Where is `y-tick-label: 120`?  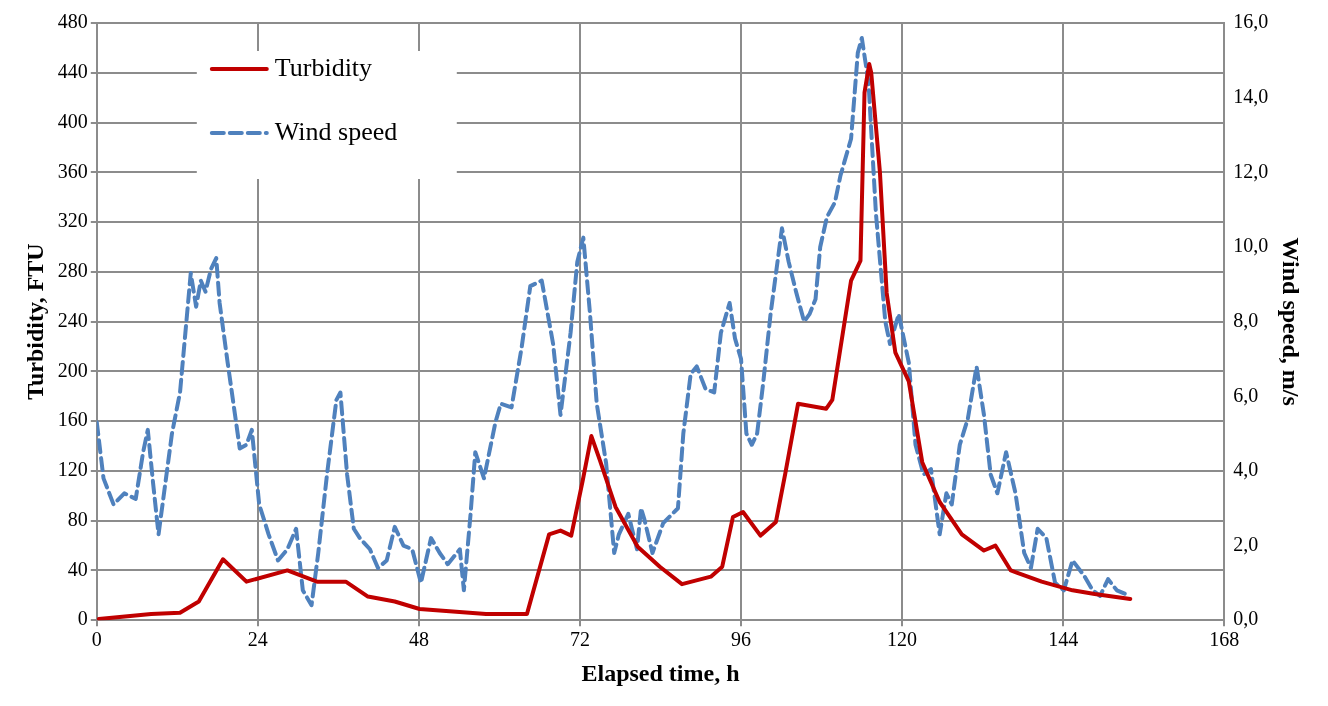 y-tick-label: 120 is located at coordinates (72, 469).